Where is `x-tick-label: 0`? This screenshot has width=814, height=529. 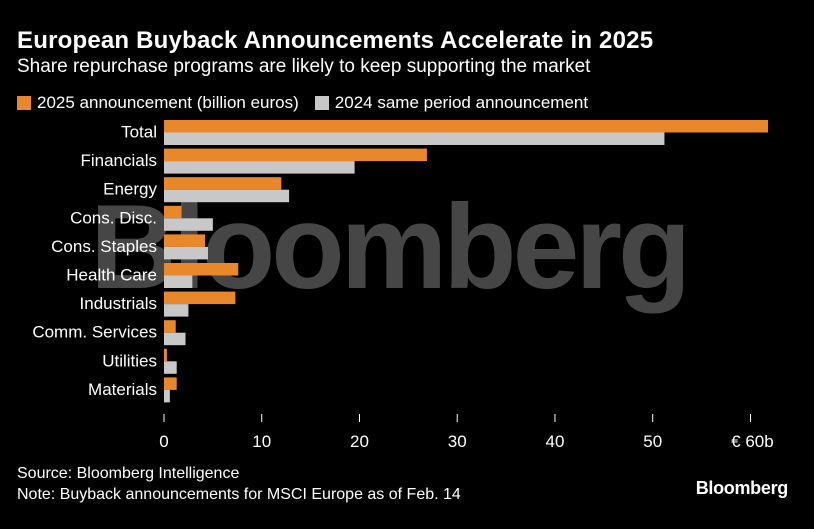 x-tick-label: 0 is located at coordinates (163, 441).